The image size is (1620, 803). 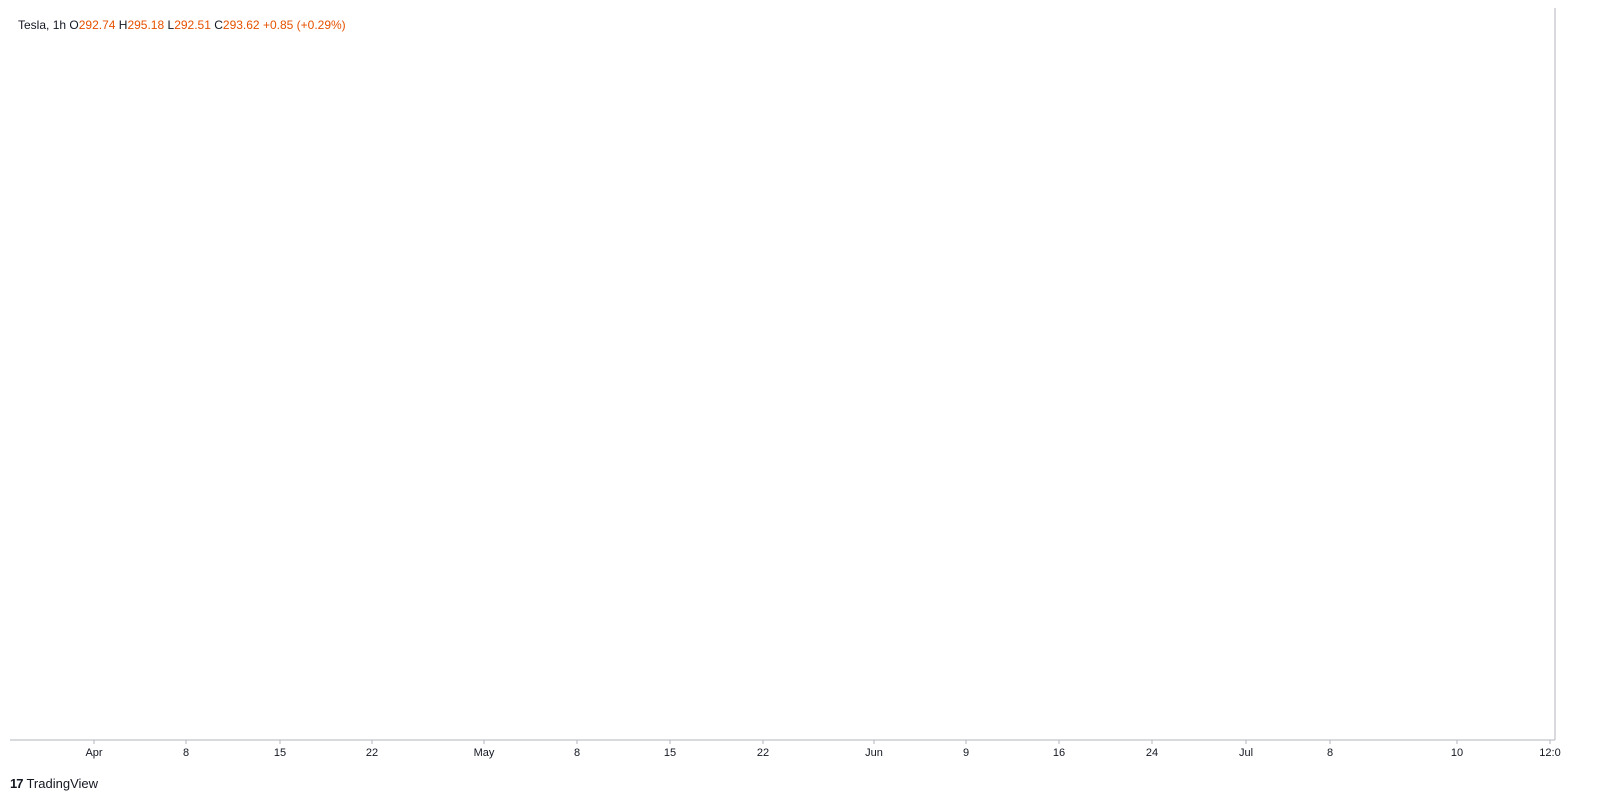 What do you see at coordinates (123, 25) in the screenshot?
I see `high-label: H` at bounding box center [123, 25].